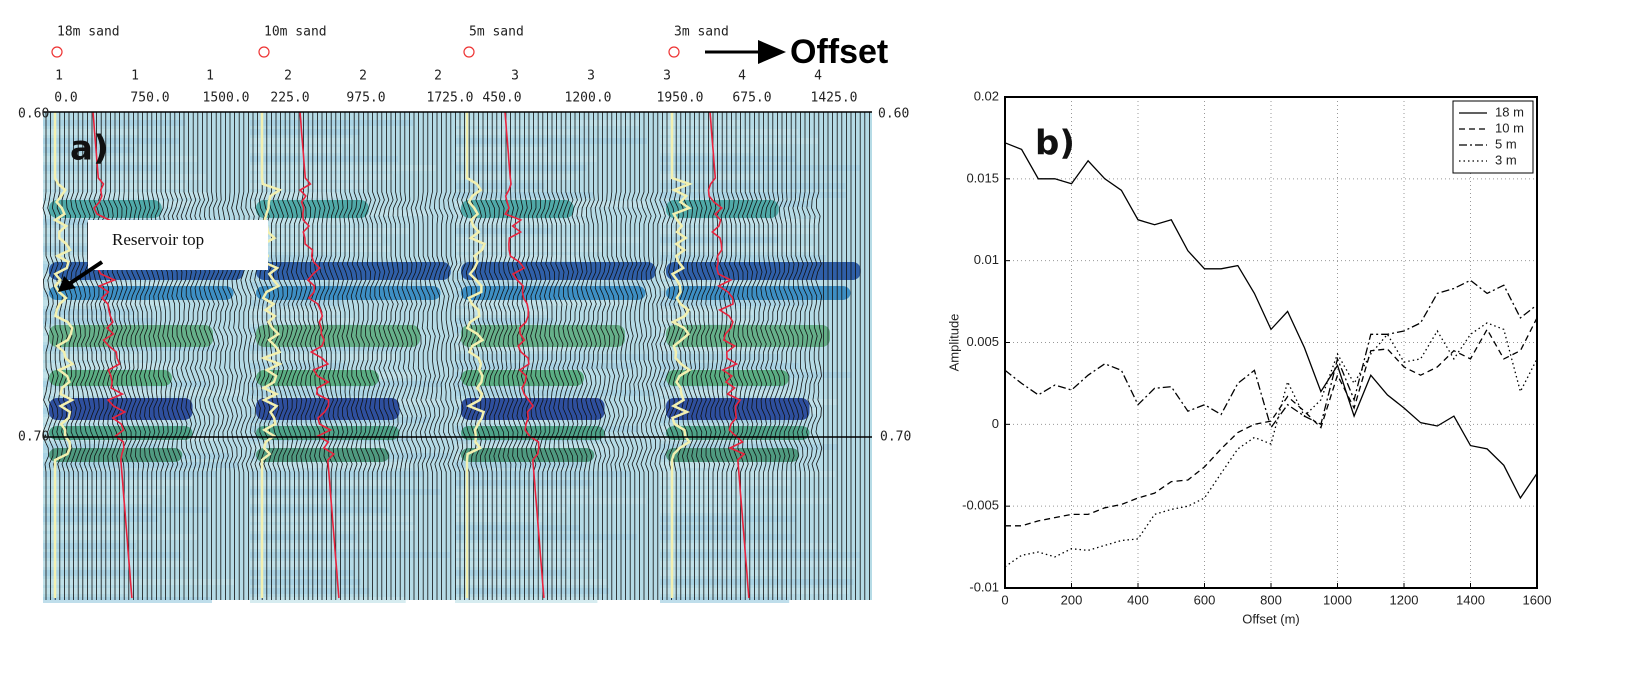  I want to click on offset-value: 975.0, so click(365, 98).